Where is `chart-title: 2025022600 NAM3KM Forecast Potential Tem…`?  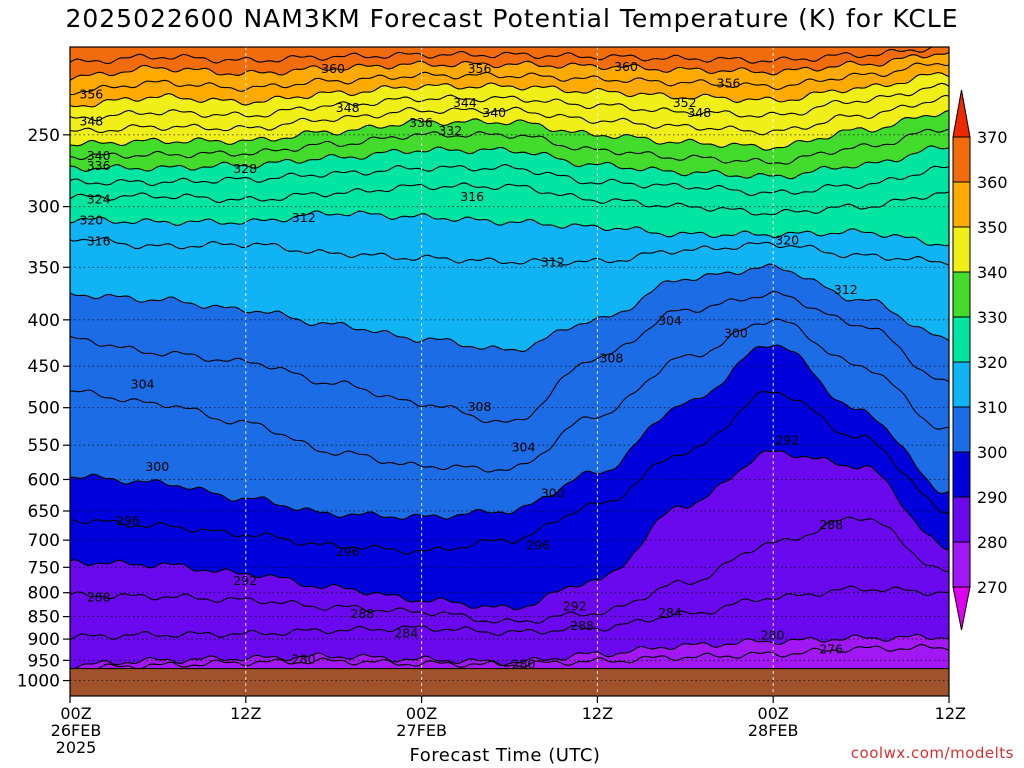 chart-title: 2025022600 NAM3KM Forecast Potential Tem… is located at coordinates (512, 18).